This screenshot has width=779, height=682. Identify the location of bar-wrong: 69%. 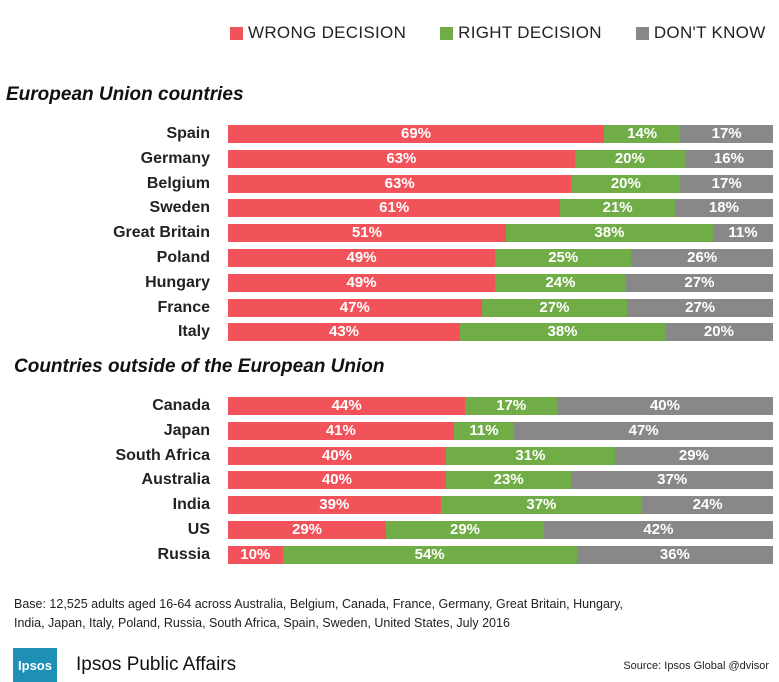
(416, 134).